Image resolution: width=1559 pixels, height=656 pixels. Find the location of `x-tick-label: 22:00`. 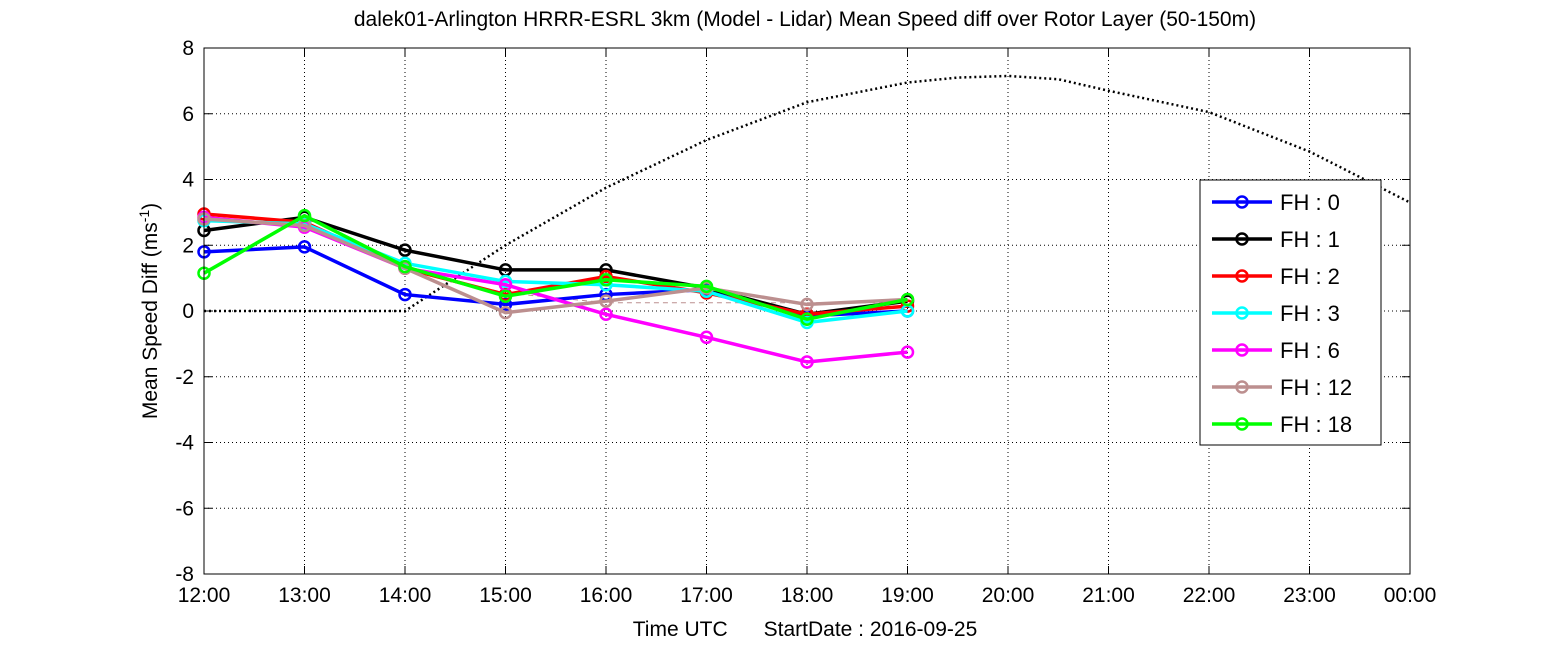

x-tick-label: 22:00 is located at coordinates (1209, 595).